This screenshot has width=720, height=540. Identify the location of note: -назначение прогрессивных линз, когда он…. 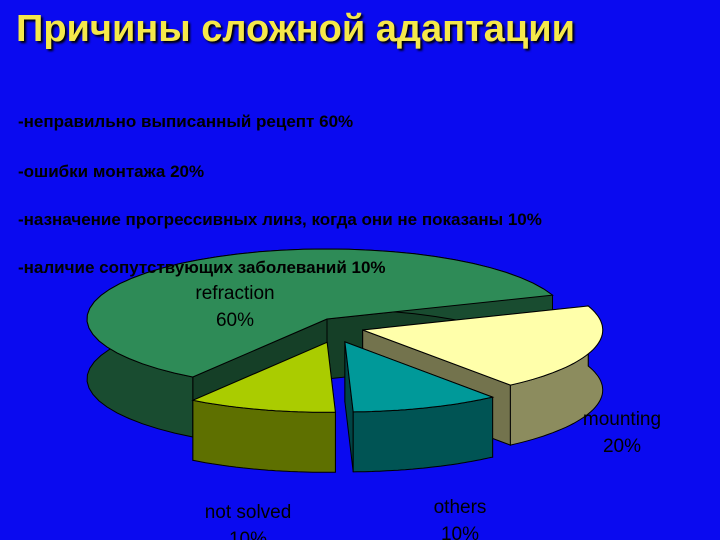
(280, 219).